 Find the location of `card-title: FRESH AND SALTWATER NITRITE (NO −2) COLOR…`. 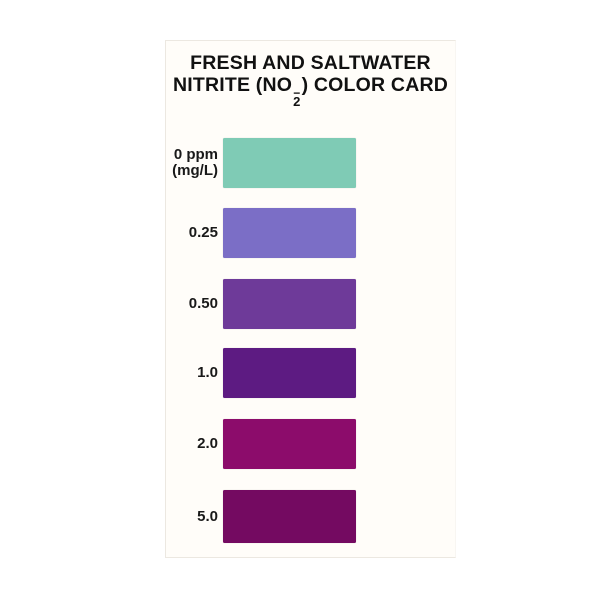

card-title: FRESH AND SALTWATER NITRITE (NO −2) COLOR… is located at coordinates (310, 80).